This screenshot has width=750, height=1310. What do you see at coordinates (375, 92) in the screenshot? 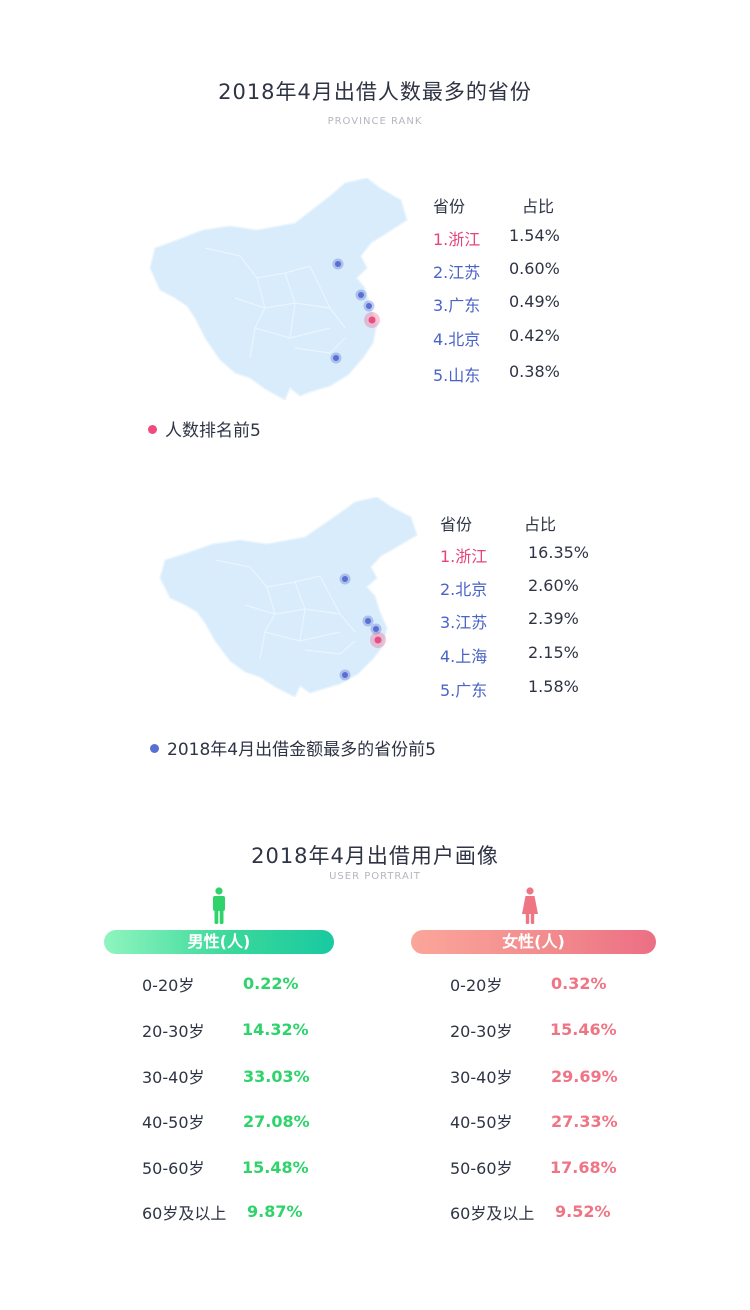
I see `section1-title: 2018年4月出借人数最多的省份` at bounding box center [375, 92].